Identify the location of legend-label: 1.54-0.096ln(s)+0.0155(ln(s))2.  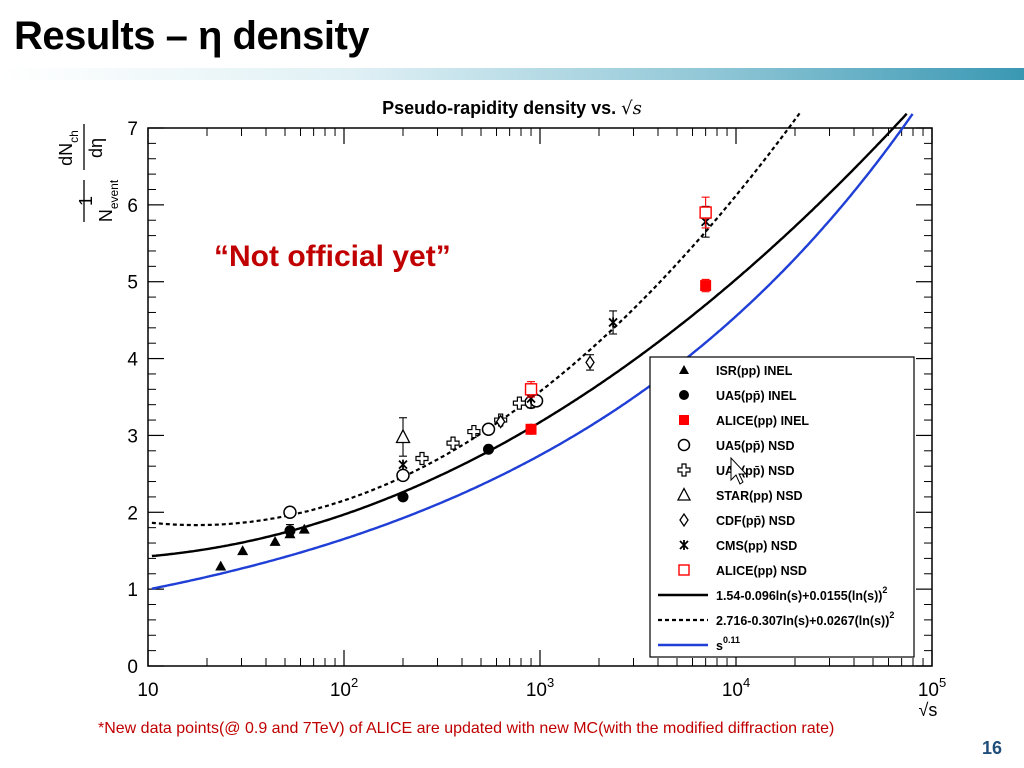
(801, 594).